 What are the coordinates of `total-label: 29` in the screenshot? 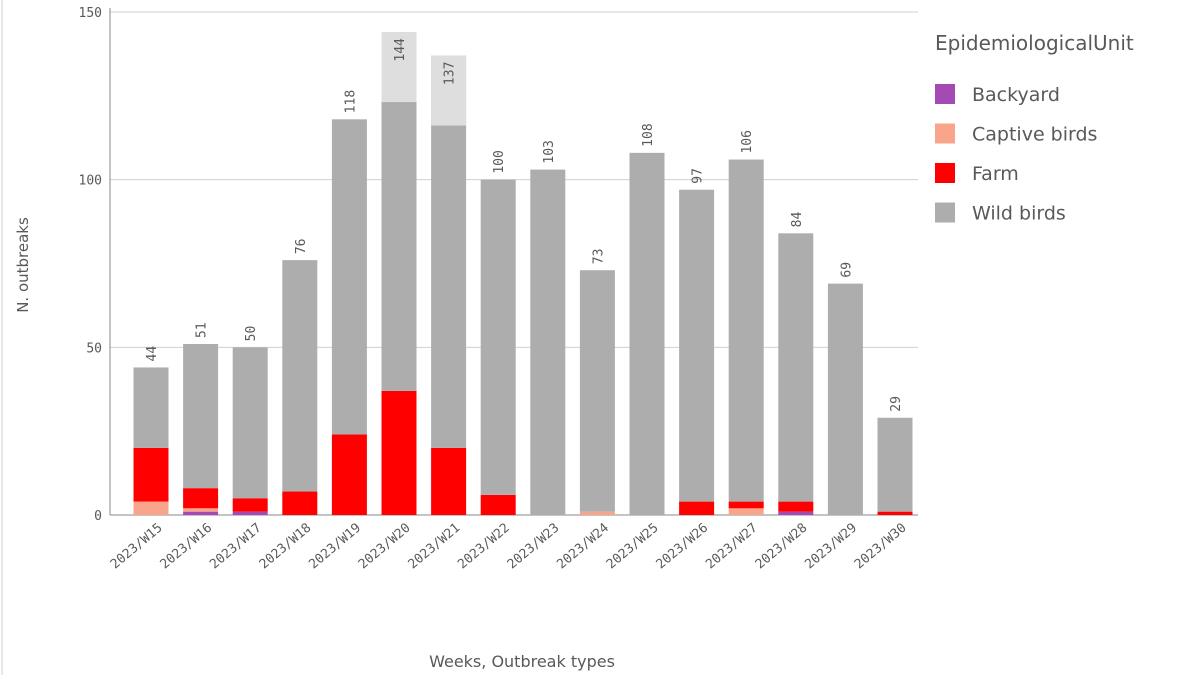 It's located at (896, 404).